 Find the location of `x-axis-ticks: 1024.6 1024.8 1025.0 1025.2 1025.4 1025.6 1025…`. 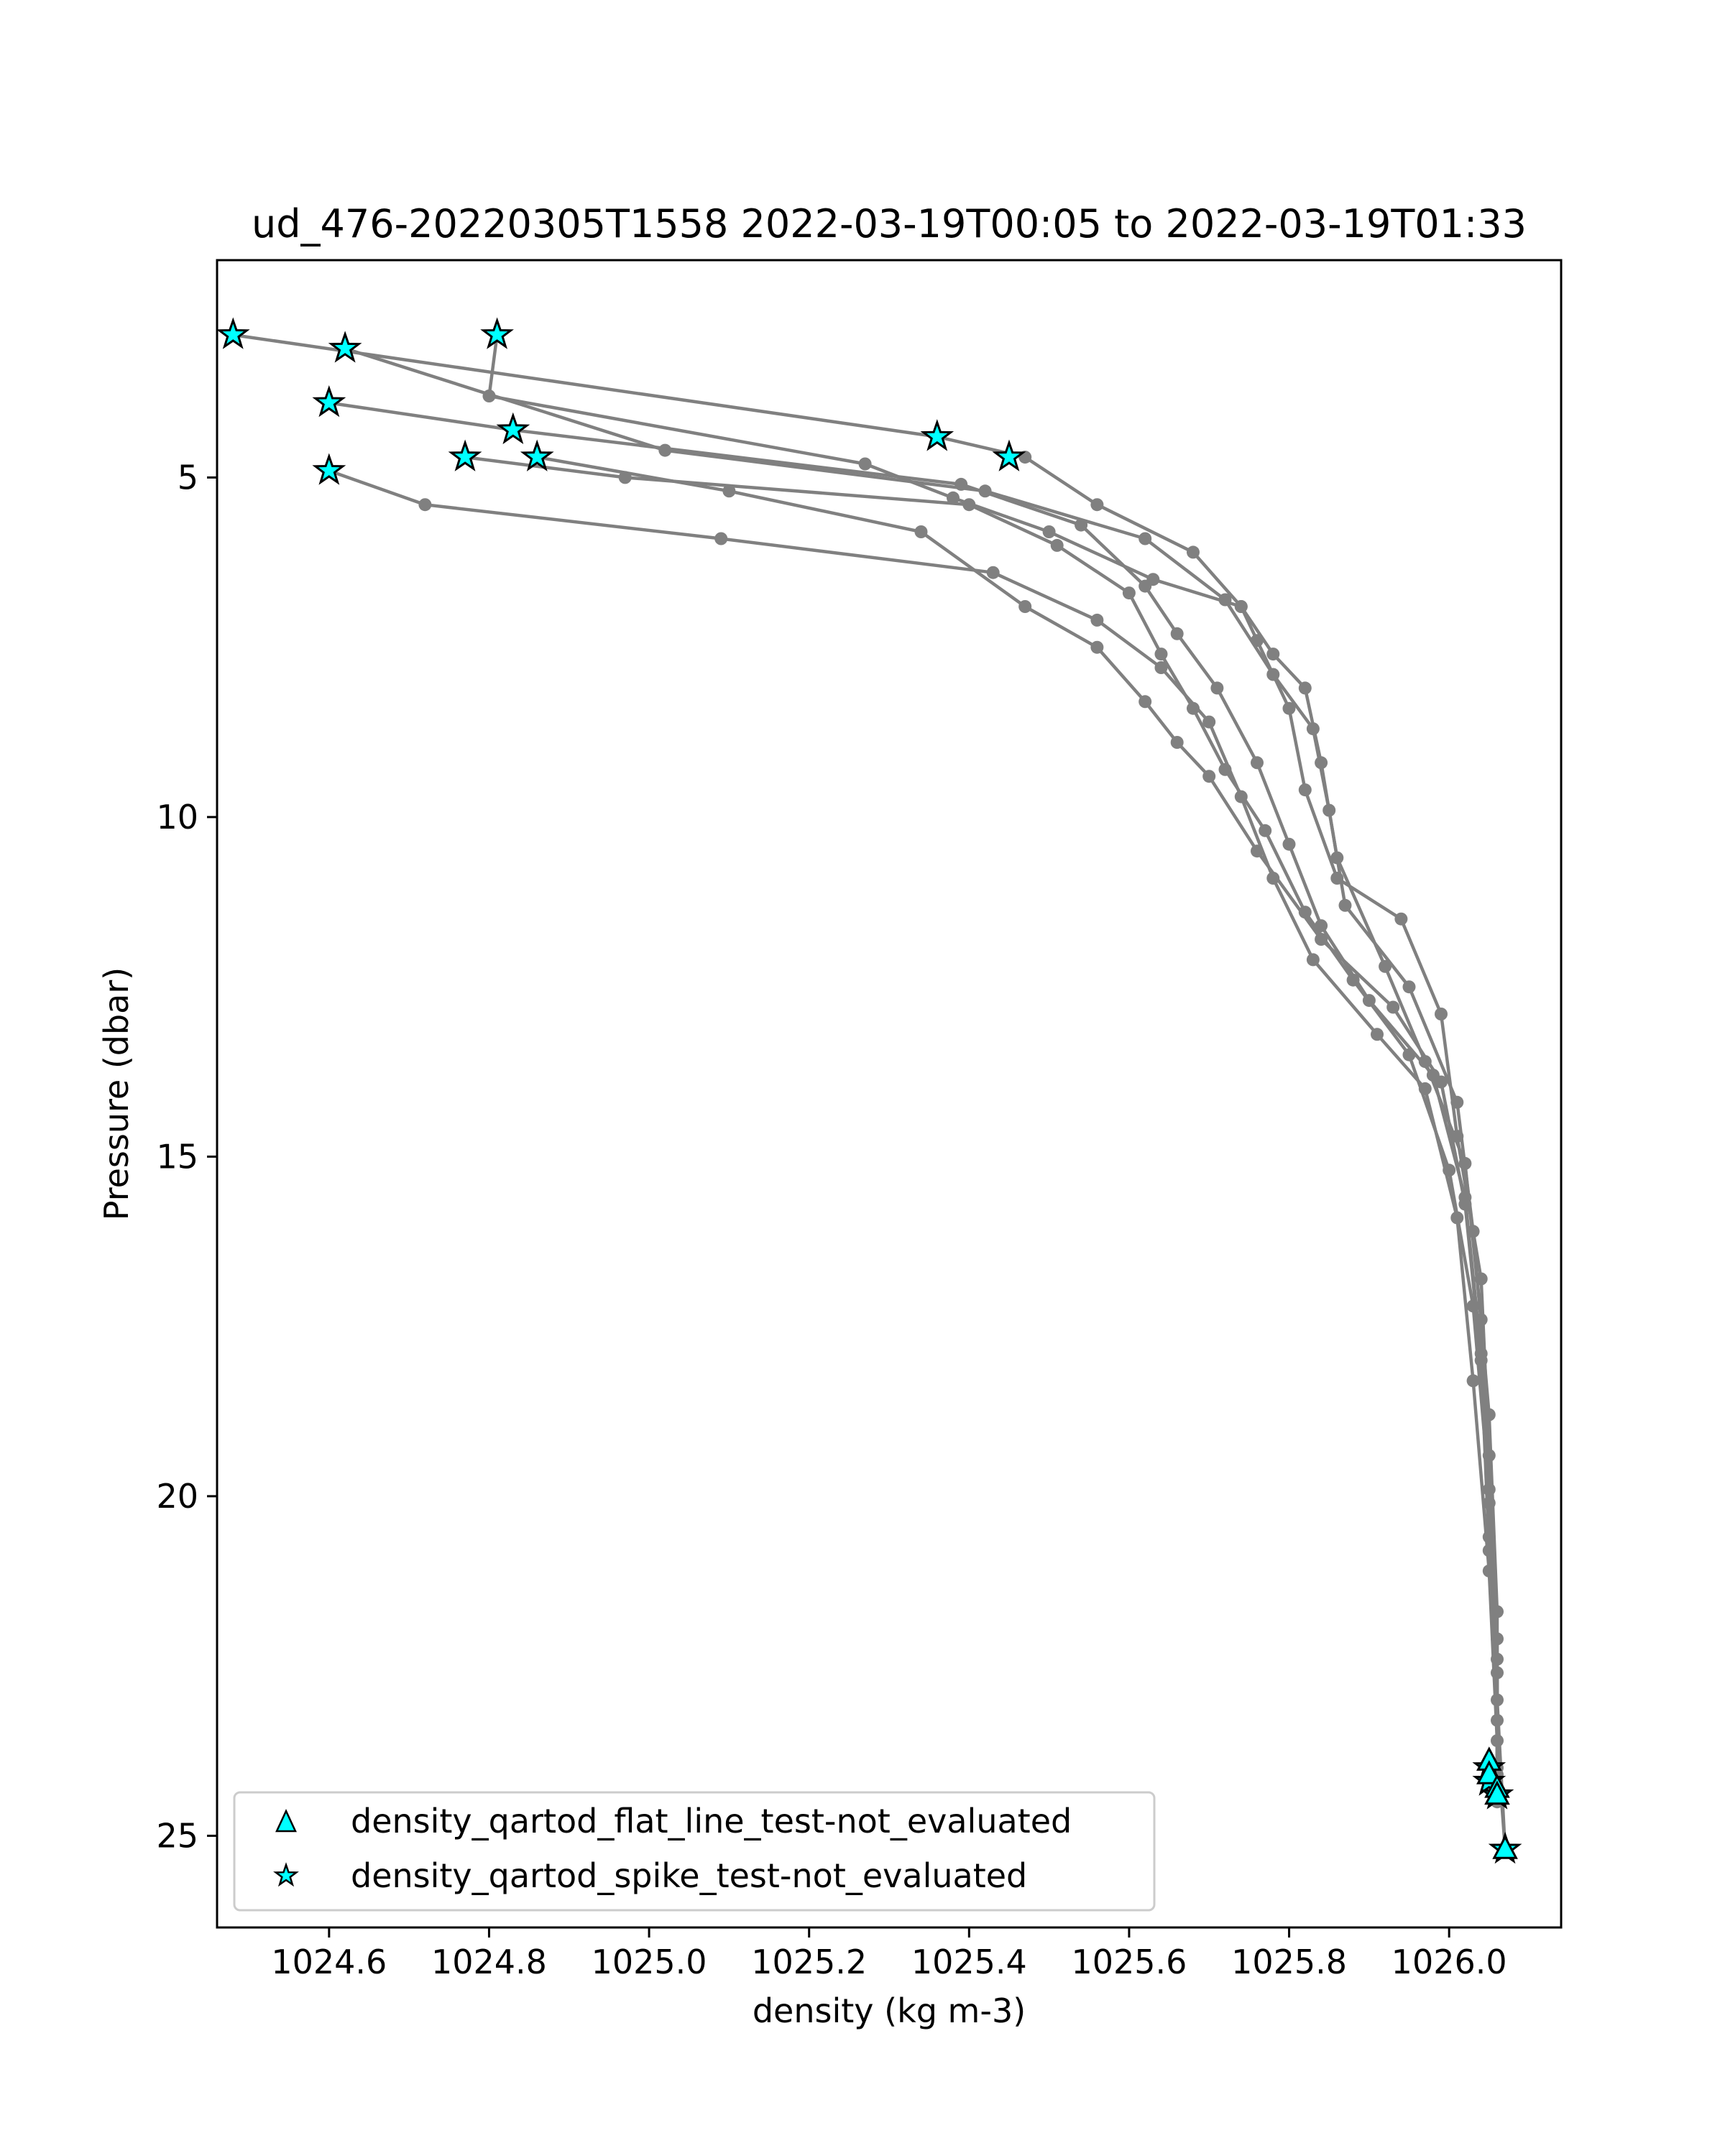

x-axis-ticks: 1024.6 1024.8 1025.0 1025.2 1025.4 1025.6 1025… is located at coordinates (889, 1954).